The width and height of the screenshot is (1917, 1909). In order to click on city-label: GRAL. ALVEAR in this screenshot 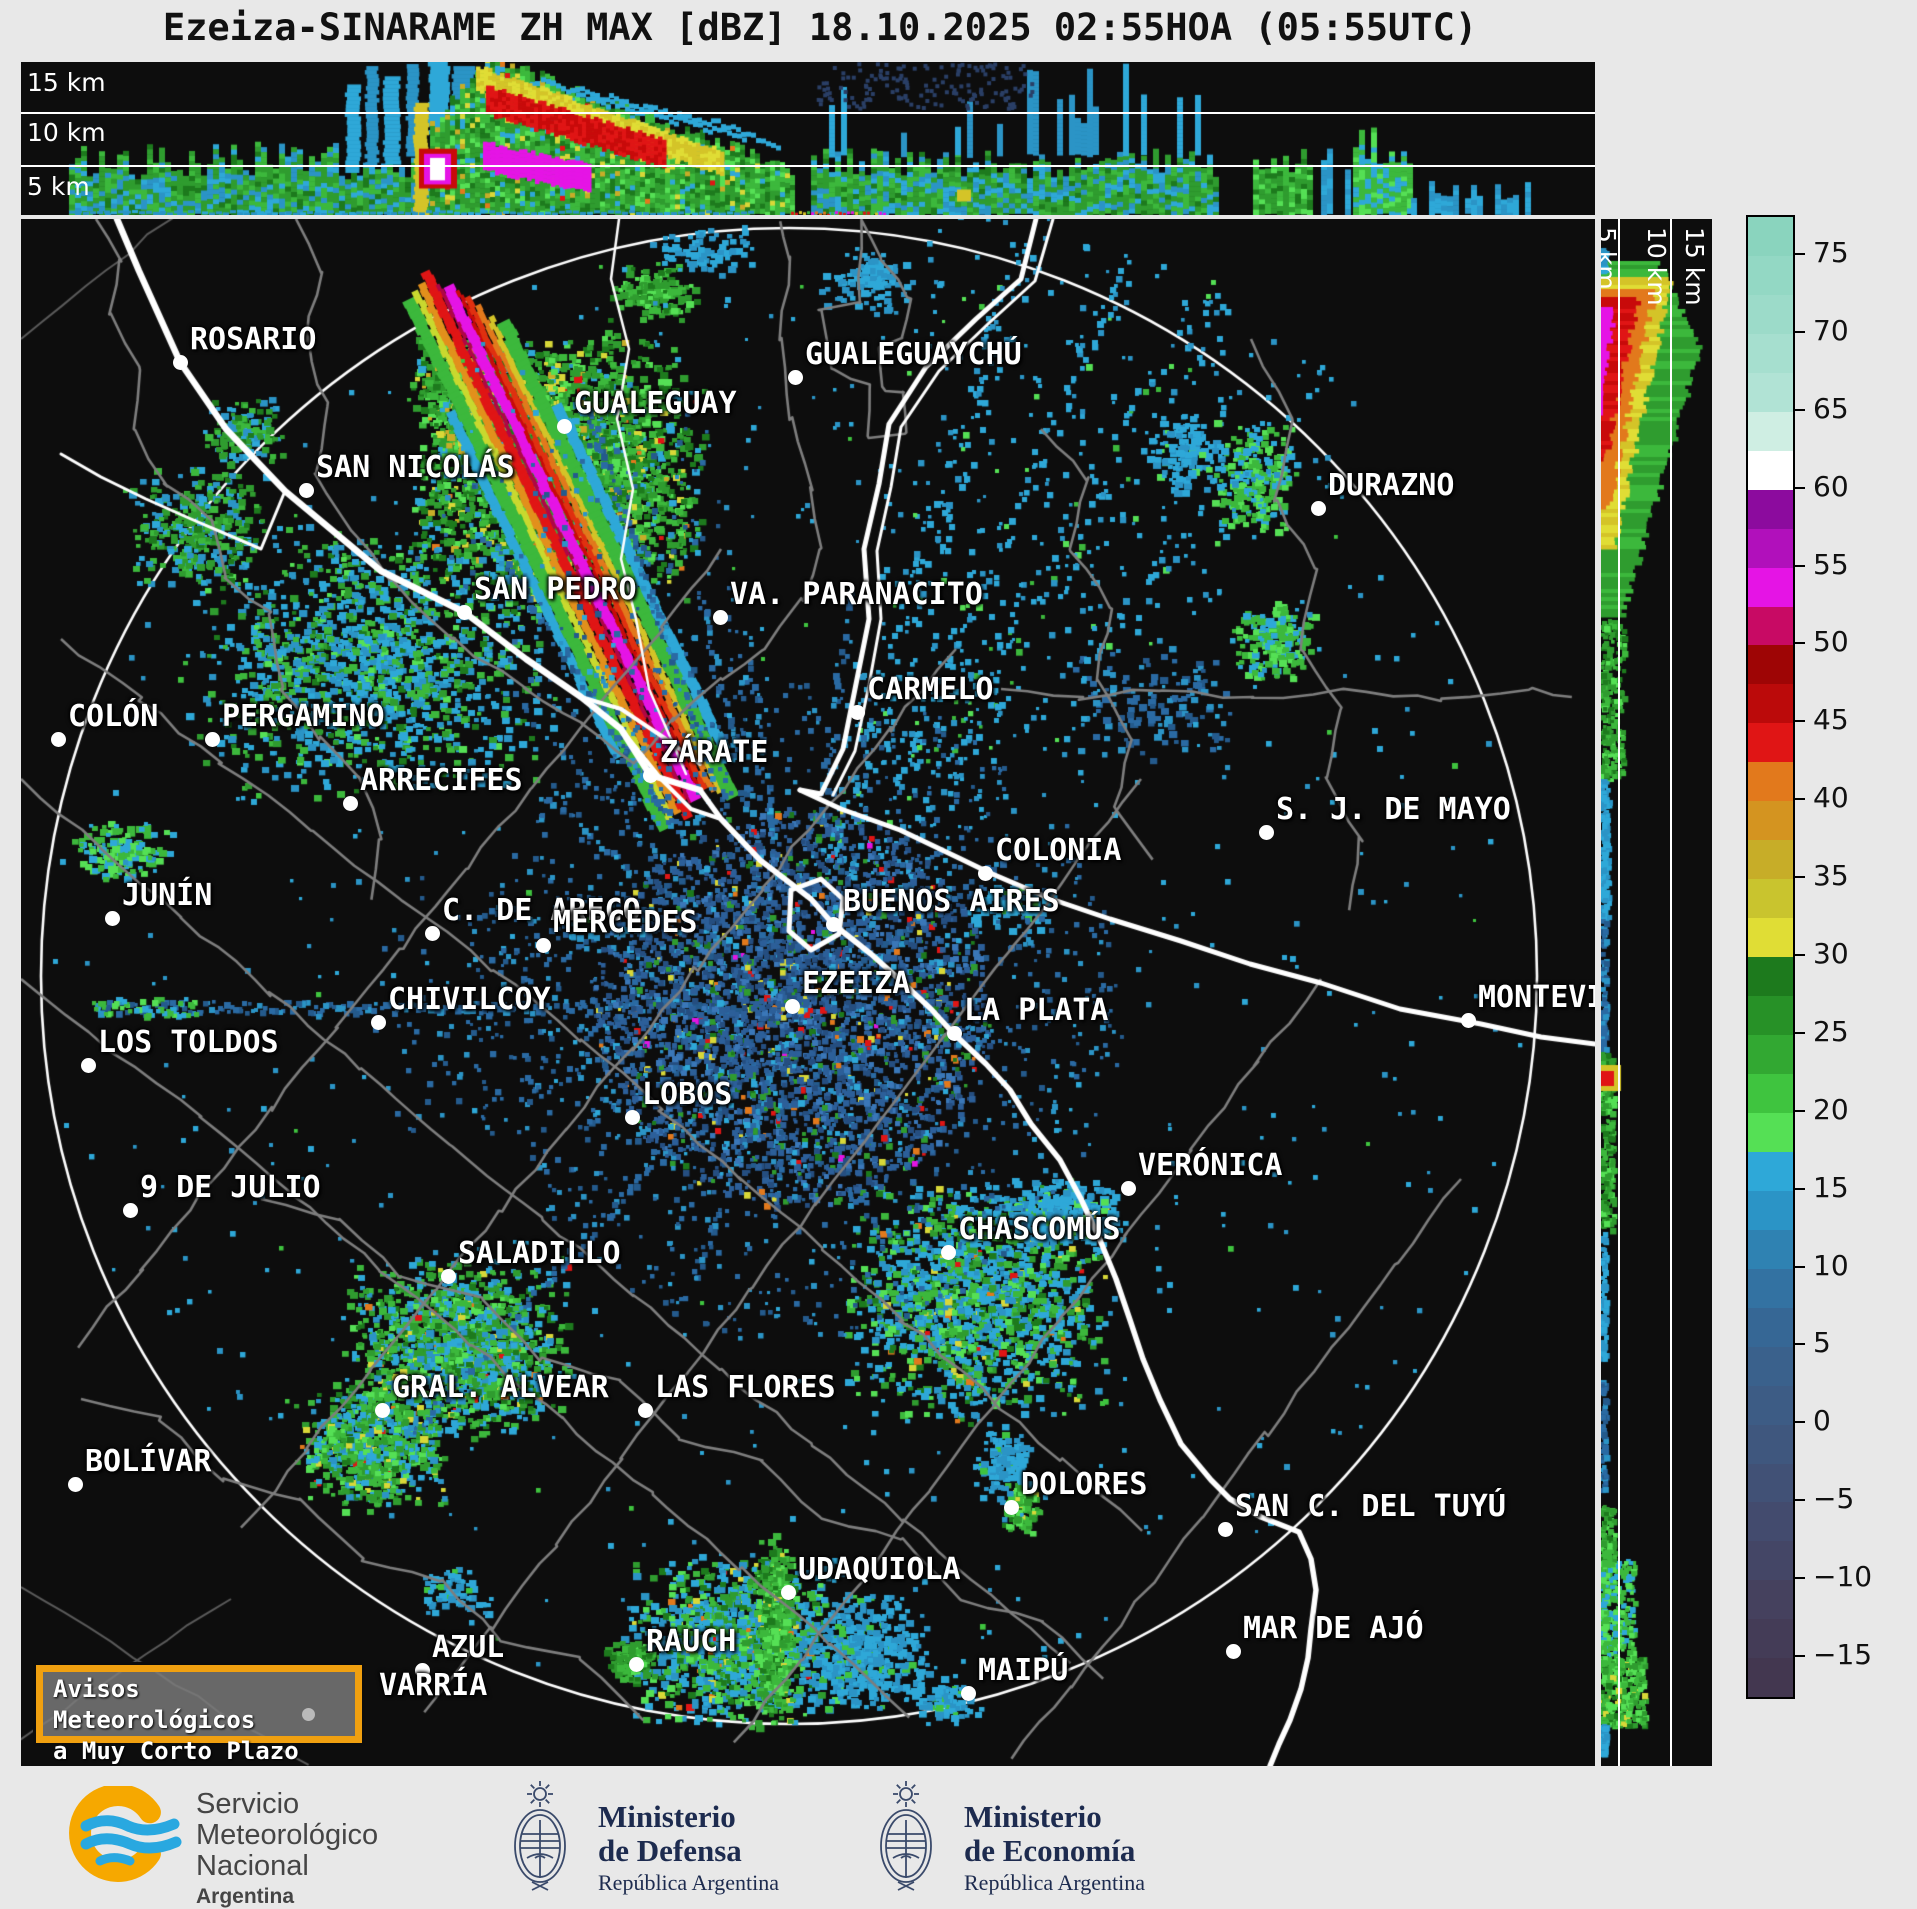, I will do `click(500, 1387)`.